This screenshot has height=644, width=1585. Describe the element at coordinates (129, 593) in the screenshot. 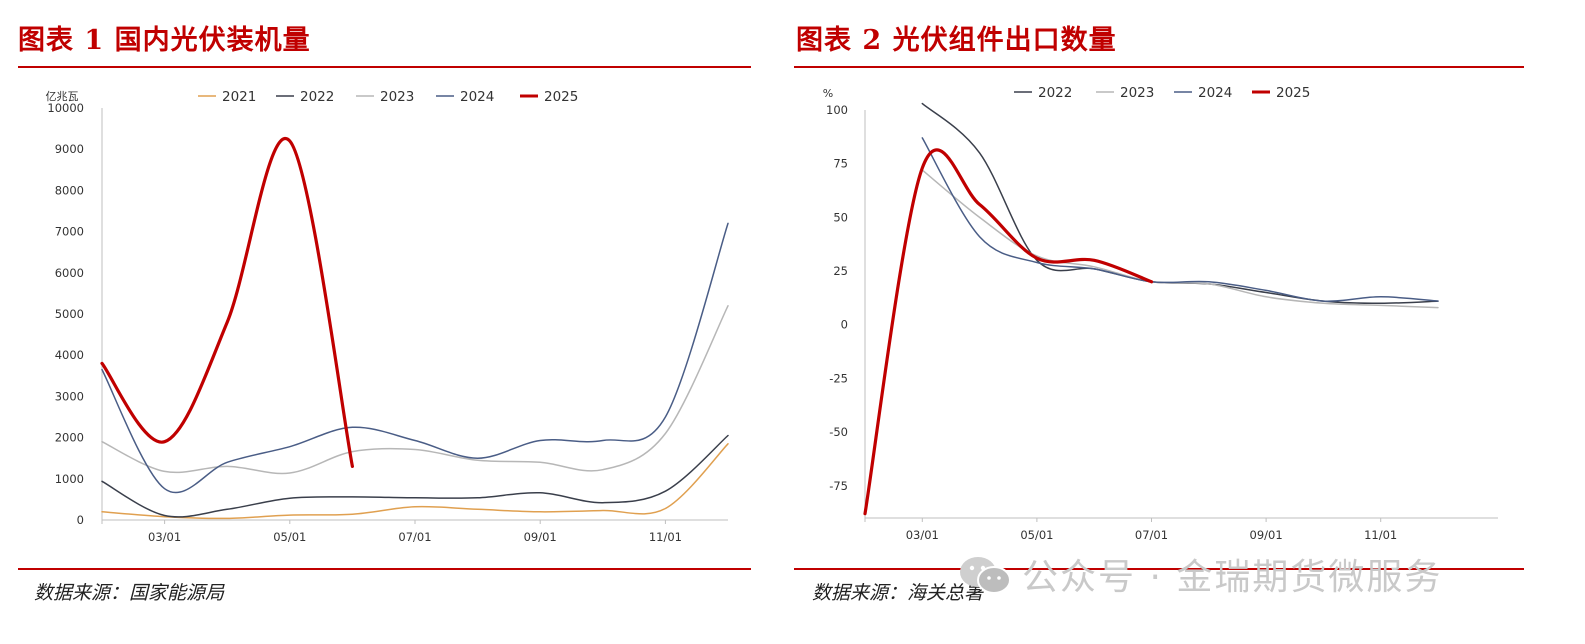

I see `source-text: 数据来源：国家能源局` at that location.